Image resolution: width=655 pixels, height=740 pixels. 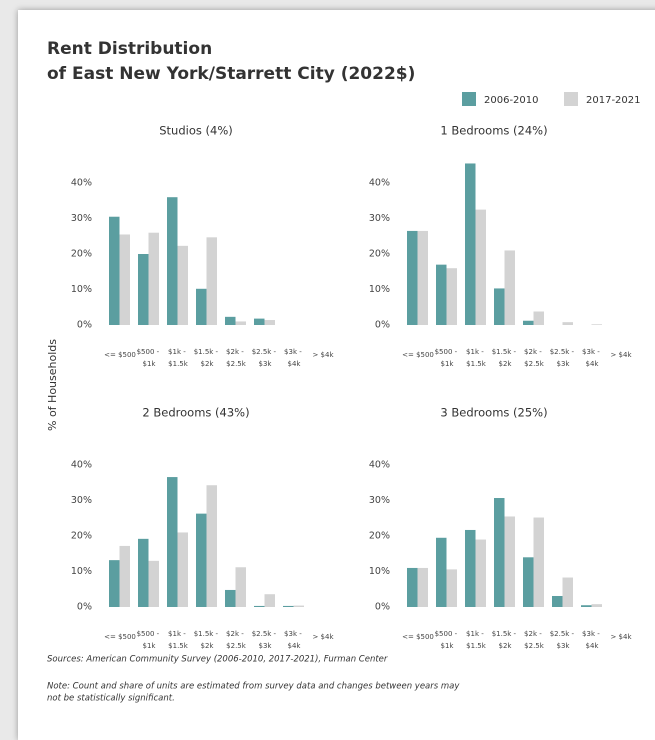 I want to click on note: not be statistically significant., so click(x=111, y=699).